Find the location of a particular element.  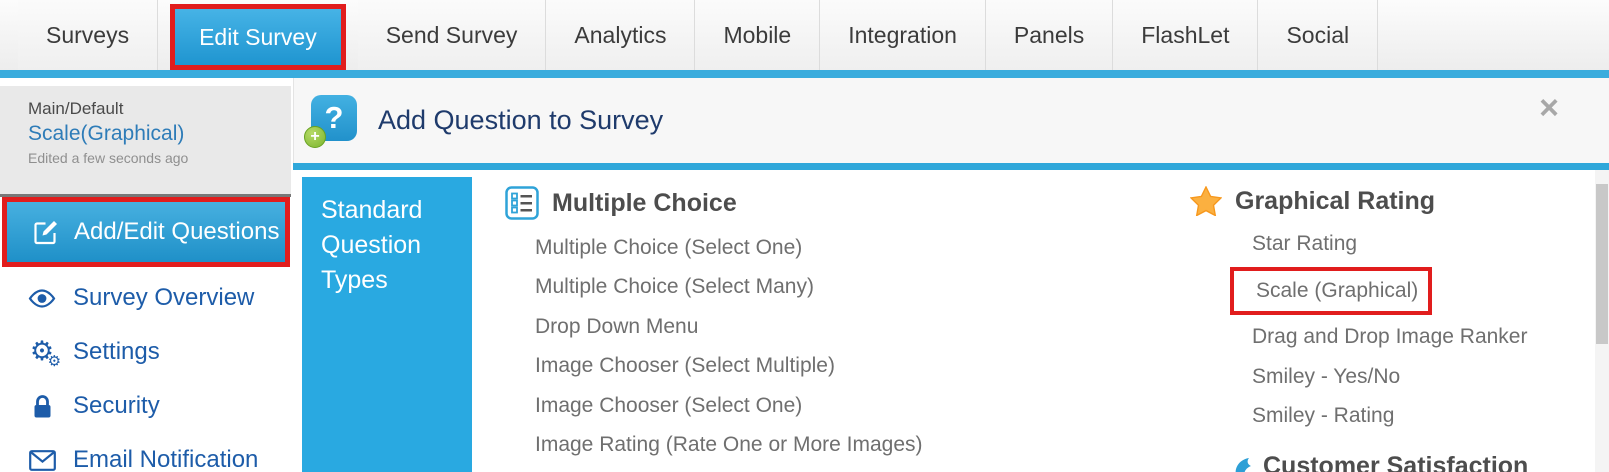

tab-social: Social is located at coordinates (1318, 35).